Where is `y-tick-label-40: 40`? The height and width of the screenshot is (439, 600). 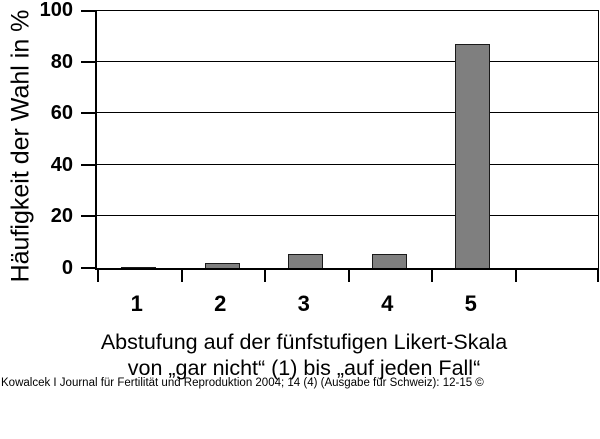 y-tick-label-40: 40 is located at coordinates (61, 164).